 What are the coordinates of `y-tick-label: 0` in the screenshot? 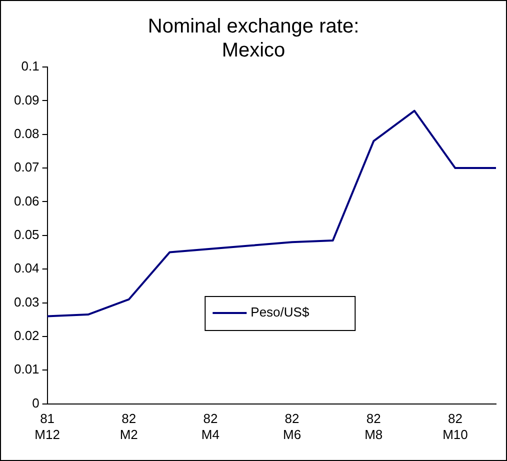 It's located at (36, 402).